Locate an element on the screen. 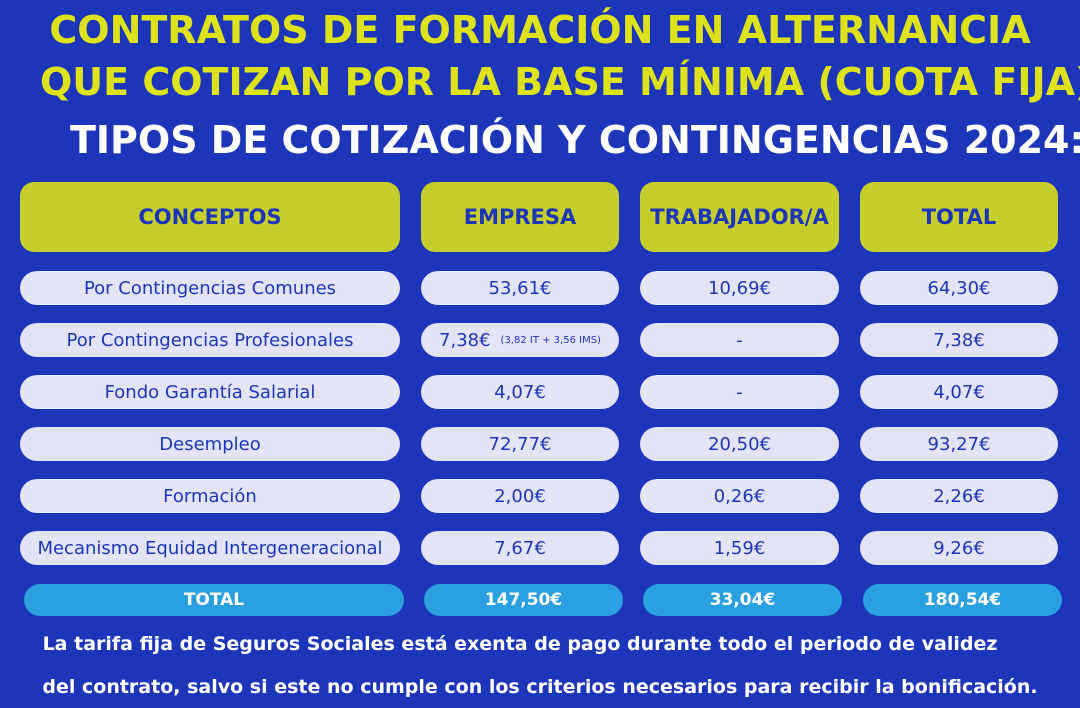  row-empresa: 72,77€ is located at coordinates (520, 444).